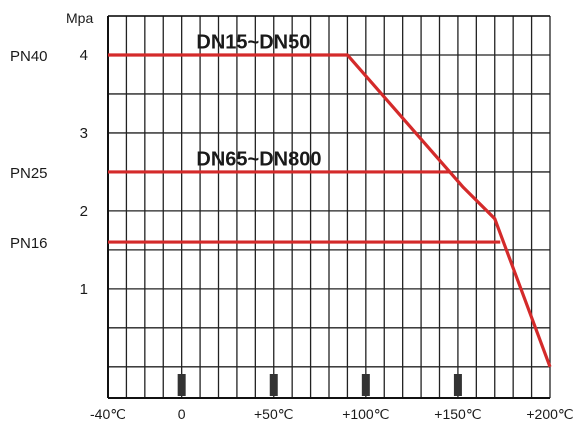  What do you see at coordinates (84, 211) in the screenshot?
I see `y-tick-label: 2` at bounding box center [84, 211].